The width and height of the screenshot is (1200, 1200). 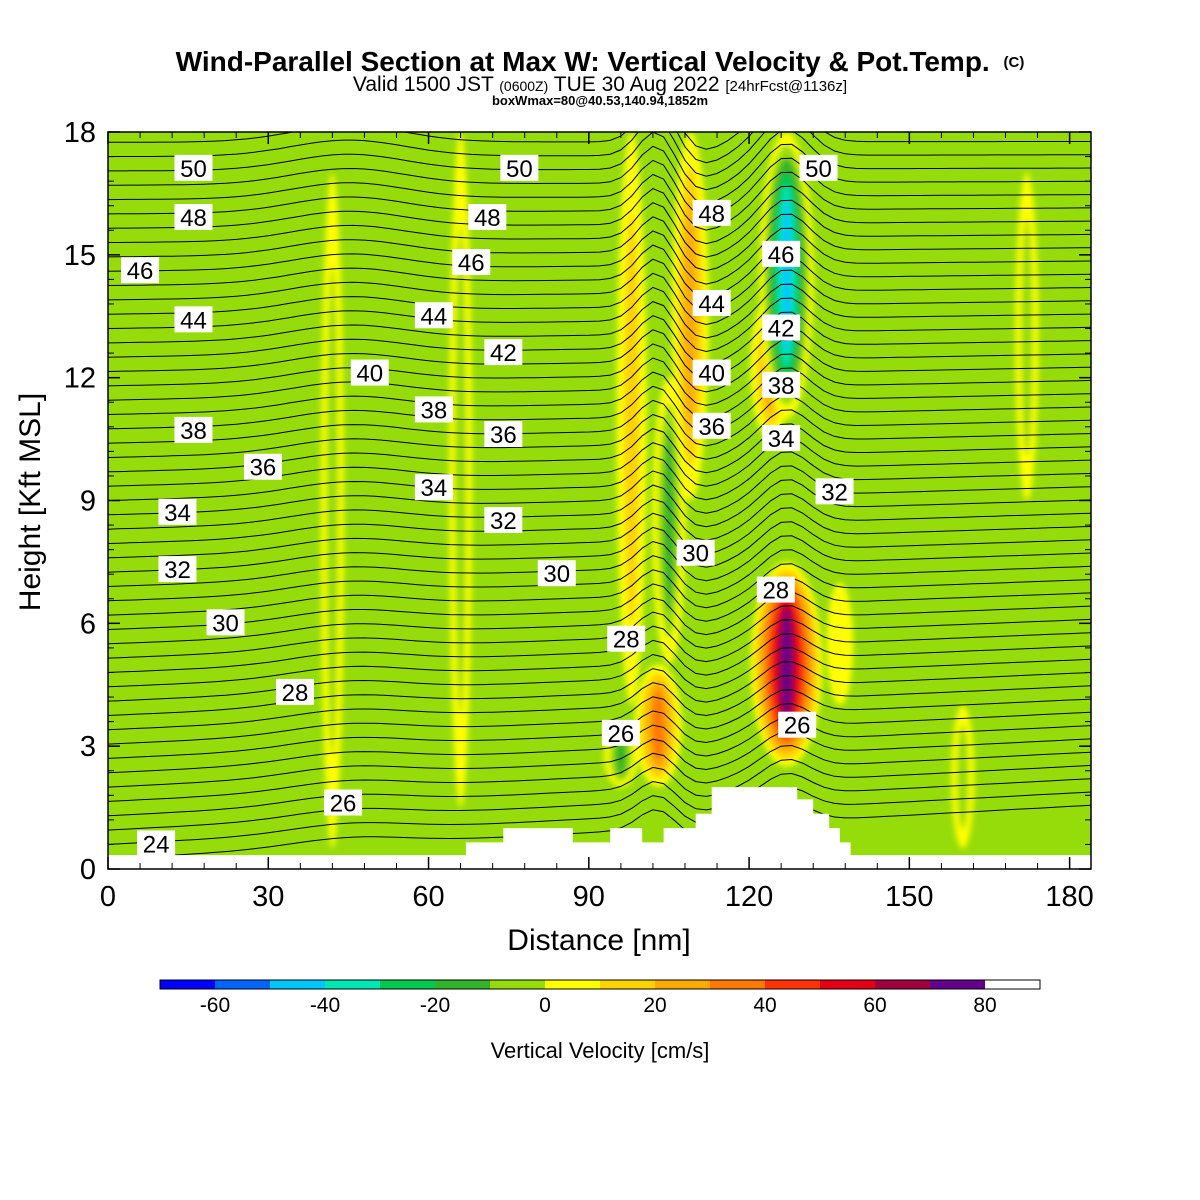 I want to click on contour-label: 26, so click(x=620, y=733).